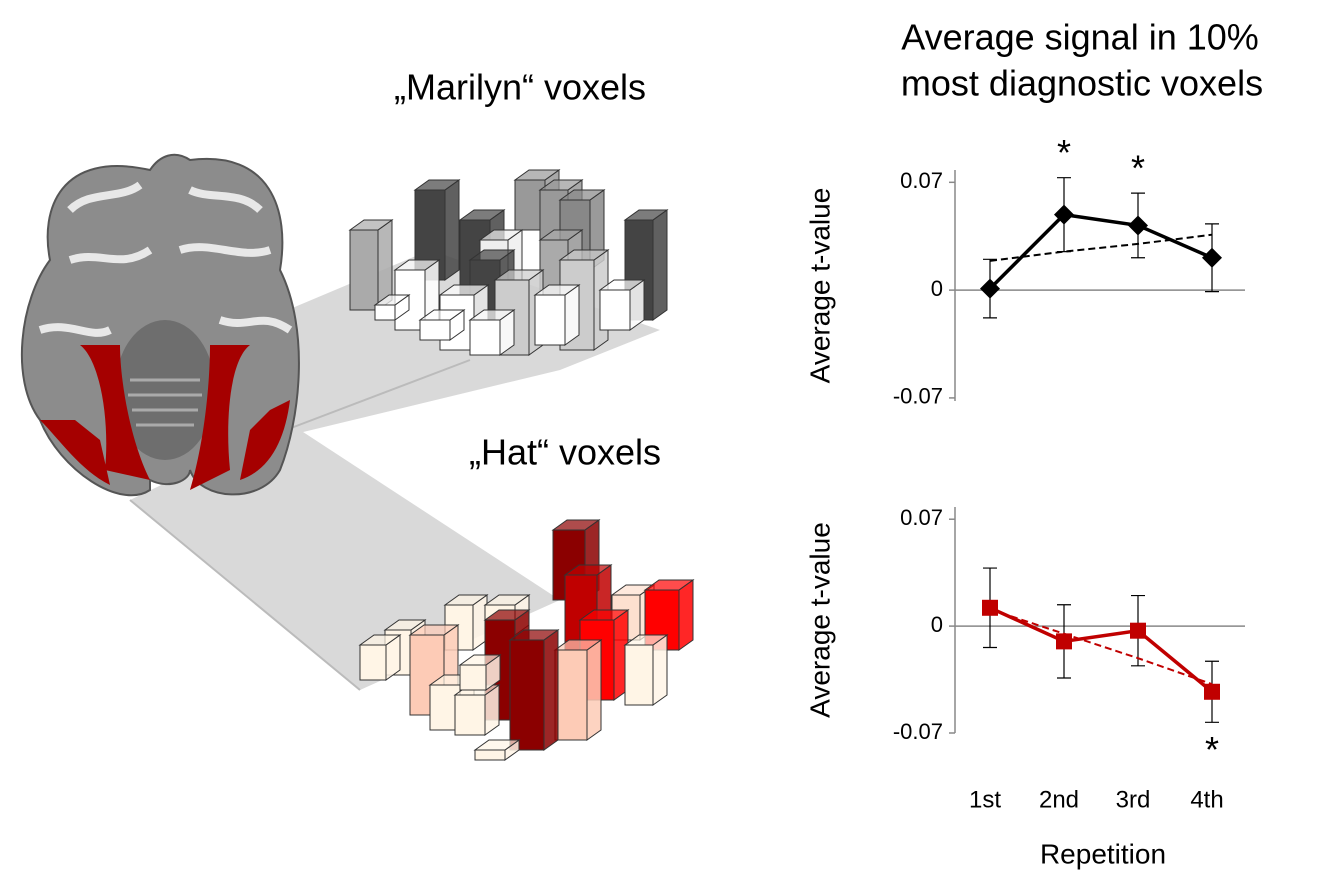 The width and height of the screenshot is (1324, 877). Describe the element at coordinates (1082, 83) in the screenshot. I see `chart-title: most diagnostic voxels` at that location.